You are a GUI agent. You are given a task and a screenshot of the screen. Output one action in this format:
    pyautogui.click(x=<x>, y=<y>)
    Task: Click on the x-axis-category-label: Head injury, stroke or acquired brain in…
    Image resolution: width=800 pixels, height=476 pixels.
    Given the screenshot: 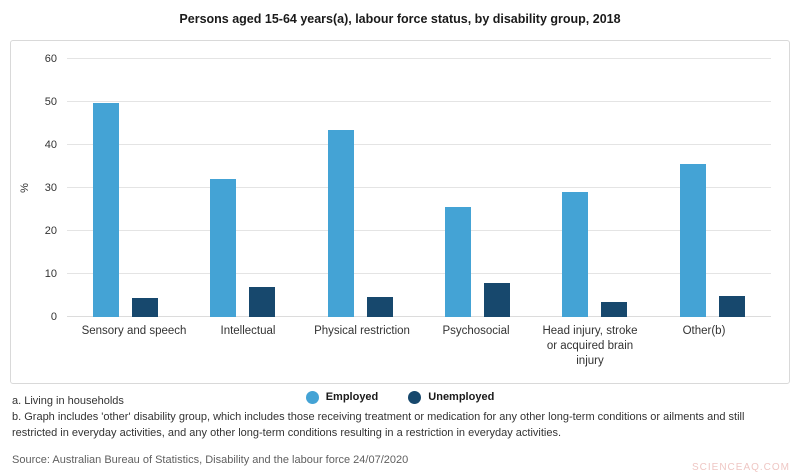 What is the action you would take?
    pyautogui.click(x=590, y=346)
    